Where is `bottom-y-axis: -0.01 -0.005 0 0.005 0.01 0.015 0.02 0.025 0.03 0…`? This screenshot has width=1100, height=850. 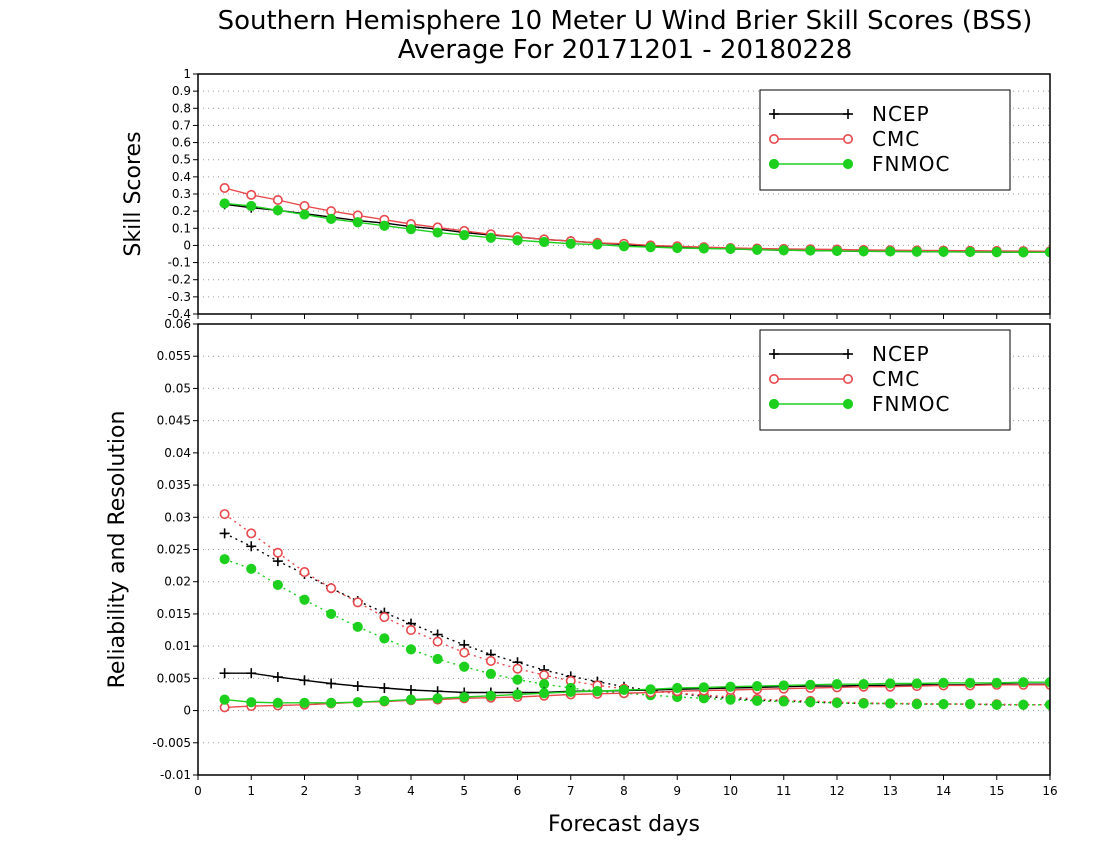
bottom-y-axis: -0.01 -0.005 0 0.005 0.01 0.015 0.02 0.025 0.03 0… is located at coordinates (175, 549).